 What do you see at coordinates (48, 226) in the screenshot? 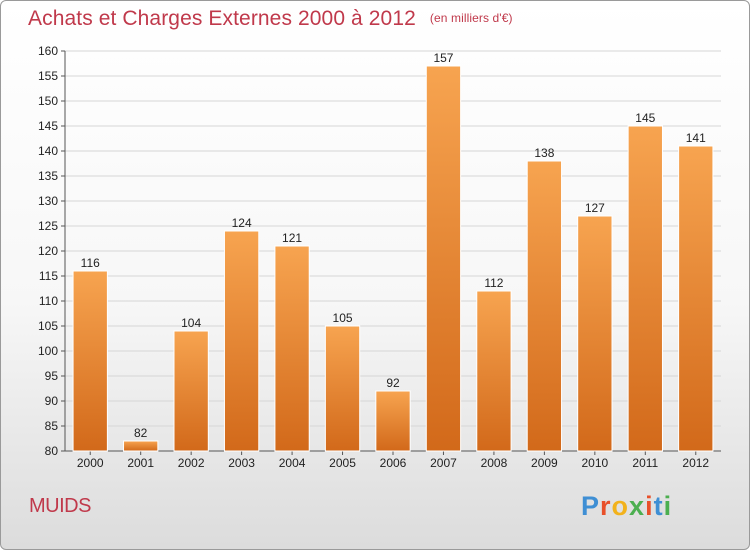
I see `y-tick-label: 125` at bounding box center [48, 226].